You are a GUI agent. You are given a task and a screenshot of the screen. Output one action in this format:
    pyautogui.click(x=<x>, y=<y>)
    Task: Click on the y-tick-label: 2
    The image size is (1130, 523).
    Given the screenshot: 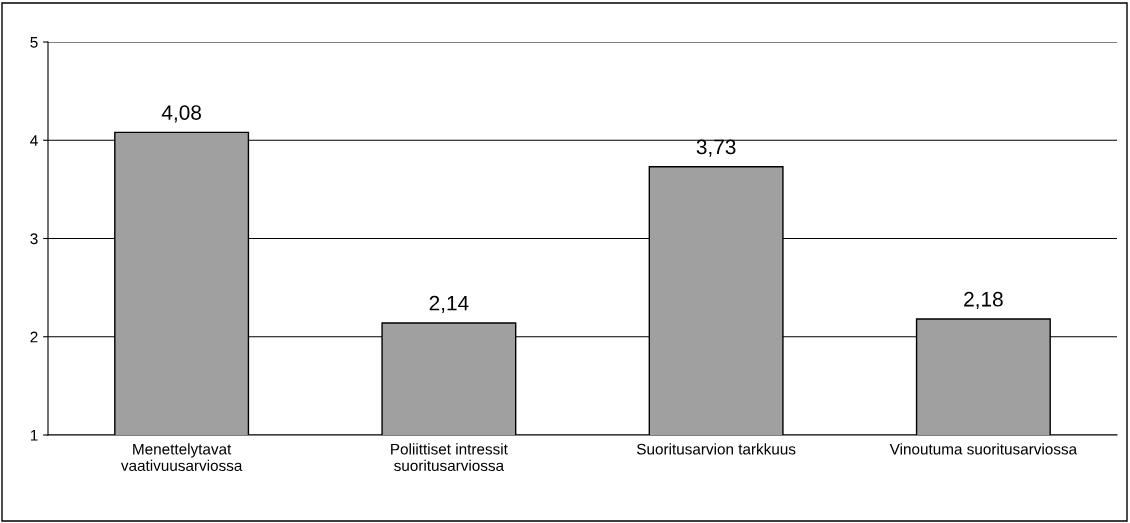 What is the action you would take?
    pyautogui.click(x=34, y=337)
    